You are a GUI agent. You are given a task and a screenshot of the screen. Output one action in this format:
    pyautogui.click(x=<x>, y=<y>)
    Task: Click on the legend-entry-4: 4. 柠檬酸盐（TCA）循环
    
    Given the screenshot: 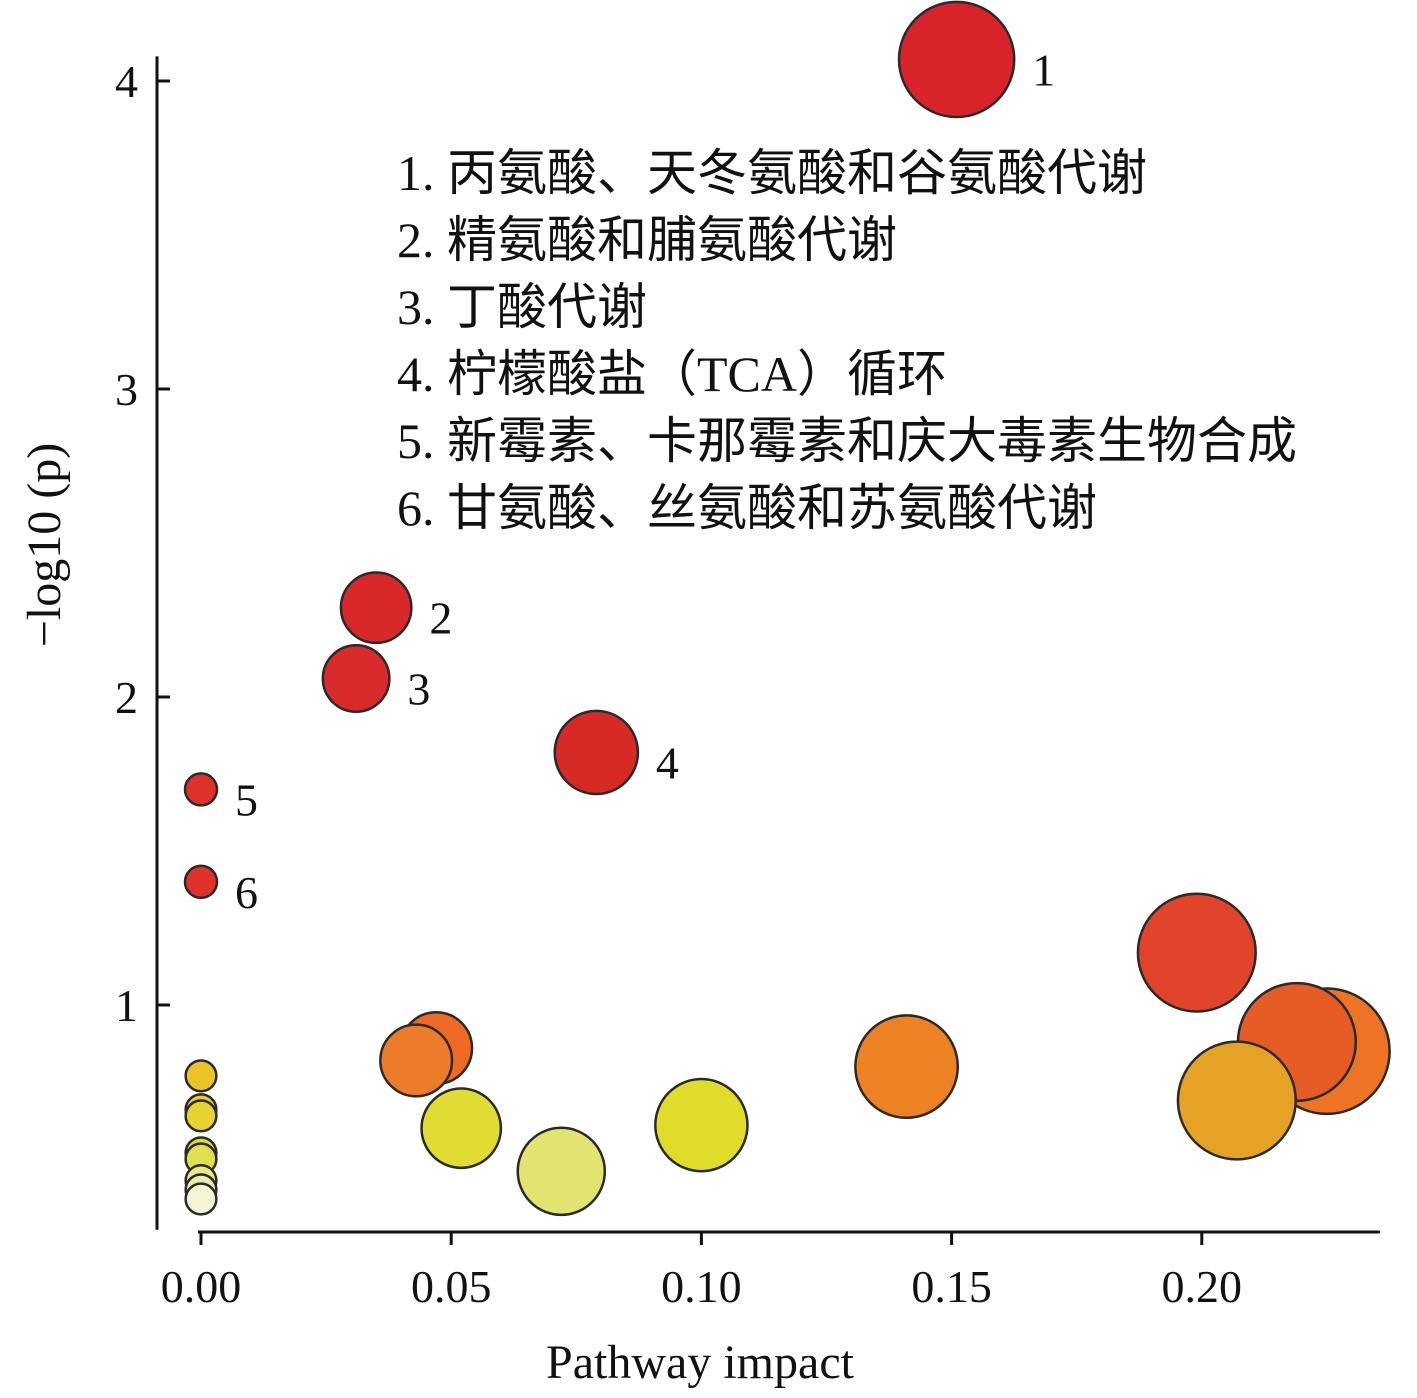 What is the action you would take?
    pyautogui.click(x=672, y=374)
    